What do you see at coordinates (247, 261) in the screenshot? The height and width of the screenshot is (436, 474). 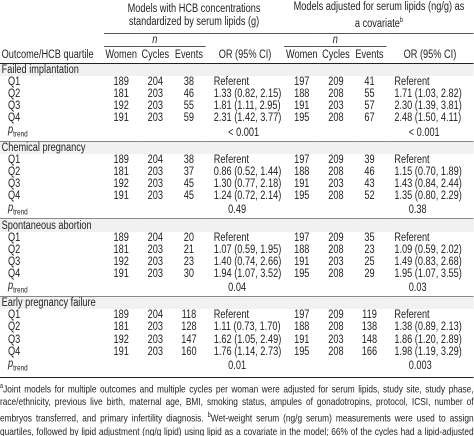 I see `cell: 1.40 (0.74, 2.66)` at bounding box center [247, 261].